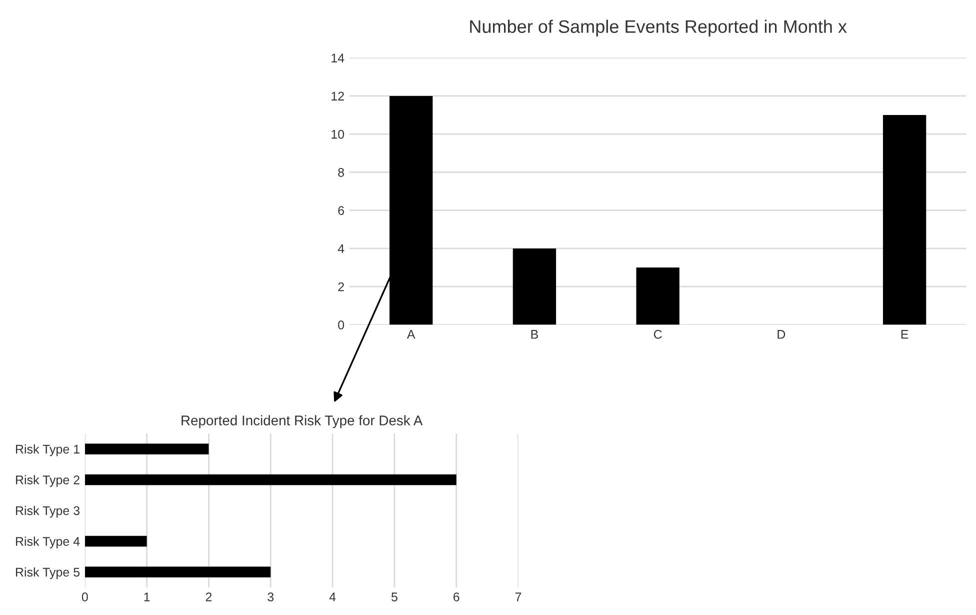  Describe the element at coordinates (341, 172) in the screenshot. I see `y-tick-label: 8` at that location.